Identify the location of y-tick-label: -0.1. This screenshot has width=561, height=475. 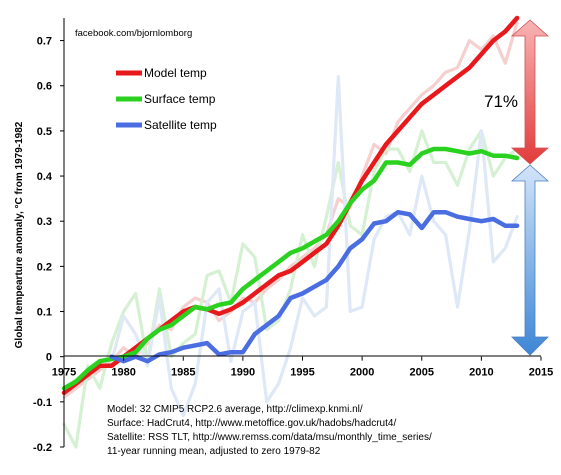
(42, 403).